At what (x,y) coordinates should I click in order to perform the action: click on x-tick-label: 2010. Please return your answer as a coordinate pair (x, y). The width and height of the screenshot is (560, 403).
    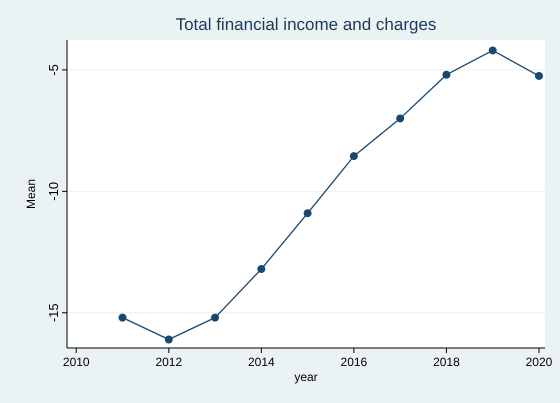
    Looking at the image, I should click on (76, 362).